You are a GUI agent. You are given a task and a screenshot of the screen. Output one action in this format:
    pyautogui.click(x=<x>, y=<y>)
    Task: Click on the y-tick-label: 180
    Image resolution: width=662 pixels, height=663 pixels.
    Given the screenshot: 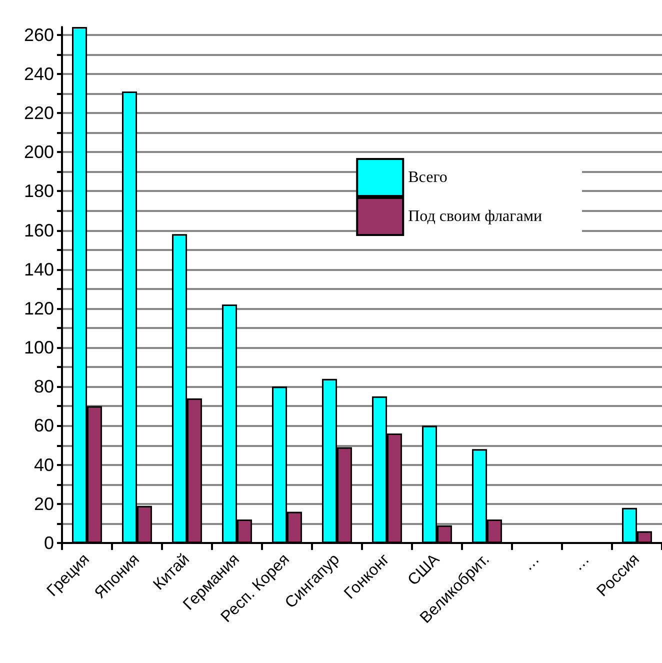 What is the action you would take?
    pyautogui.click(x=39, y=191)
    